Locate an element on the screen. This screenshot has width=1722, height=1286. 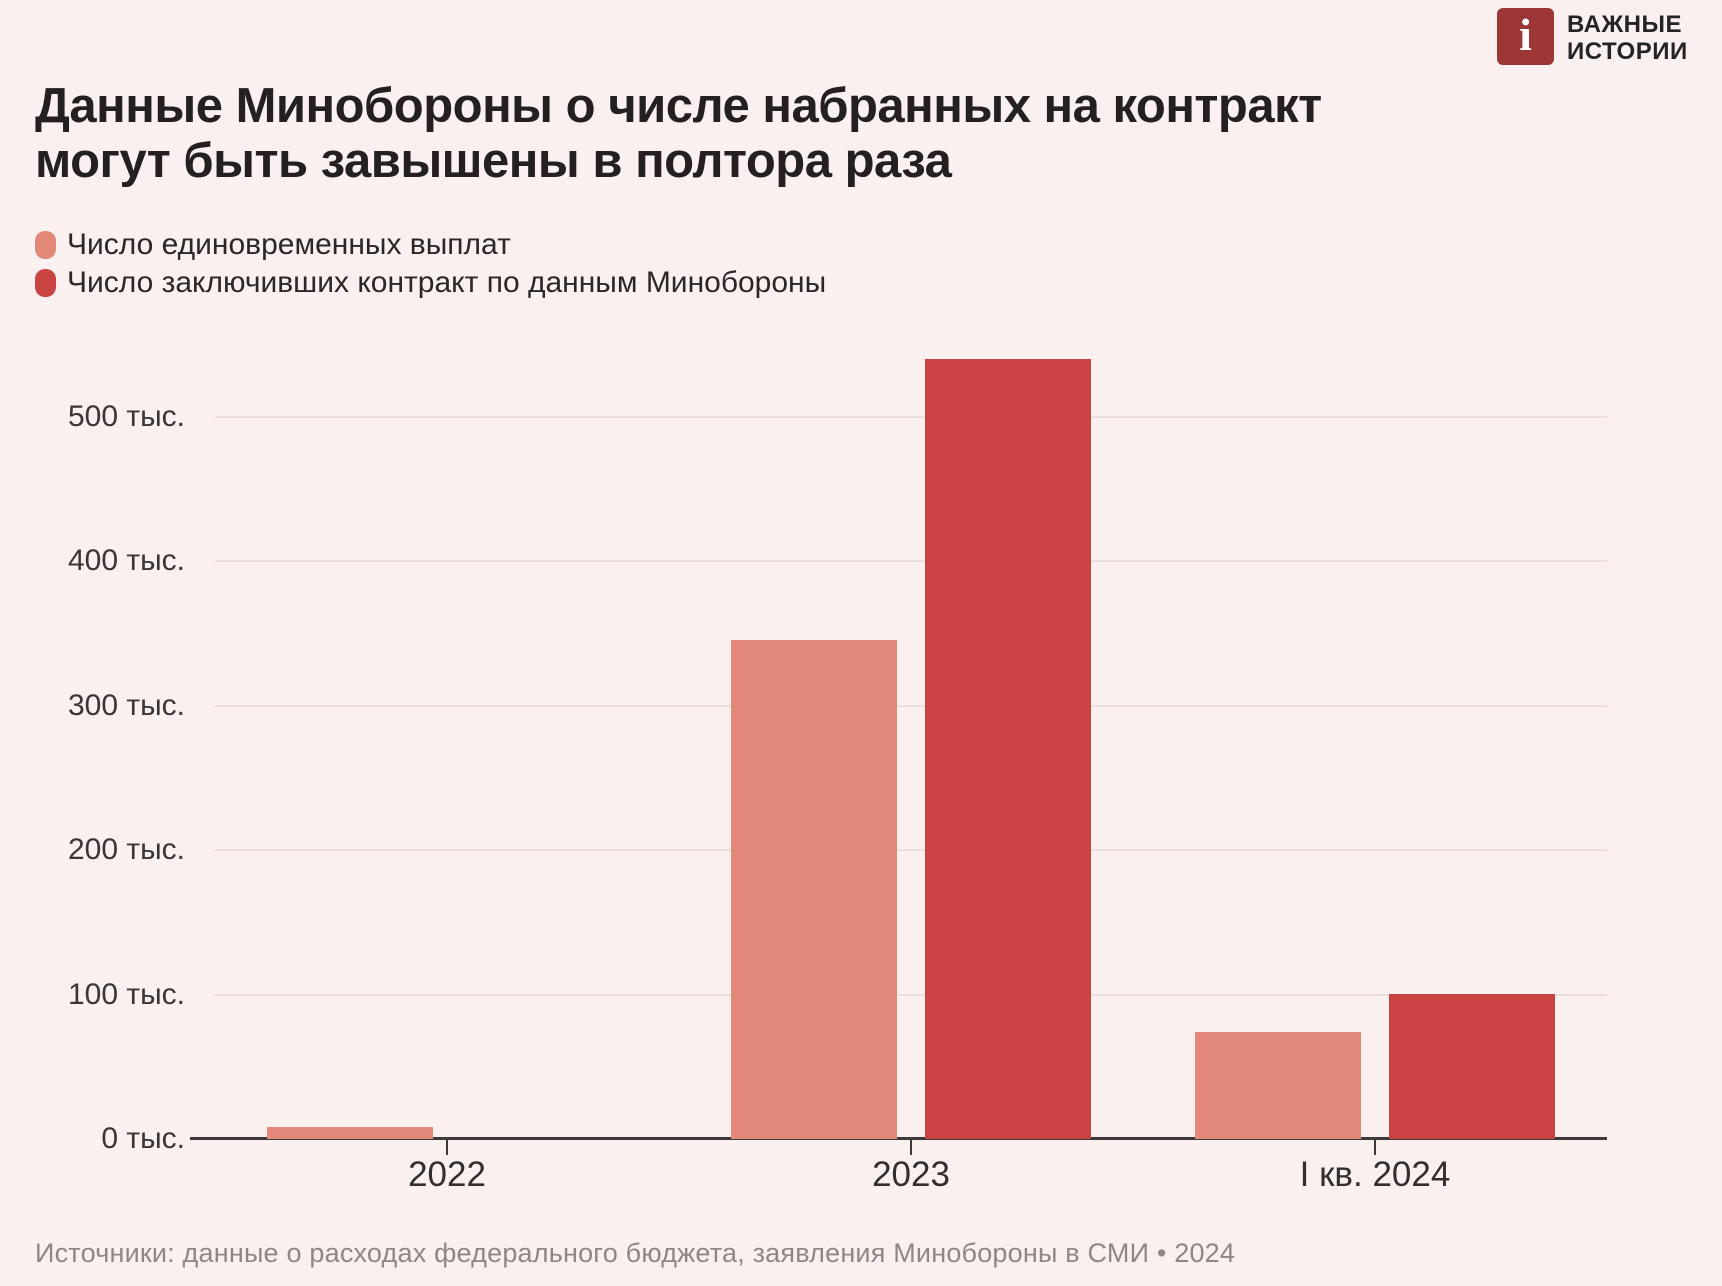
bar-2022-payments is located at coordinates (350, 1133).